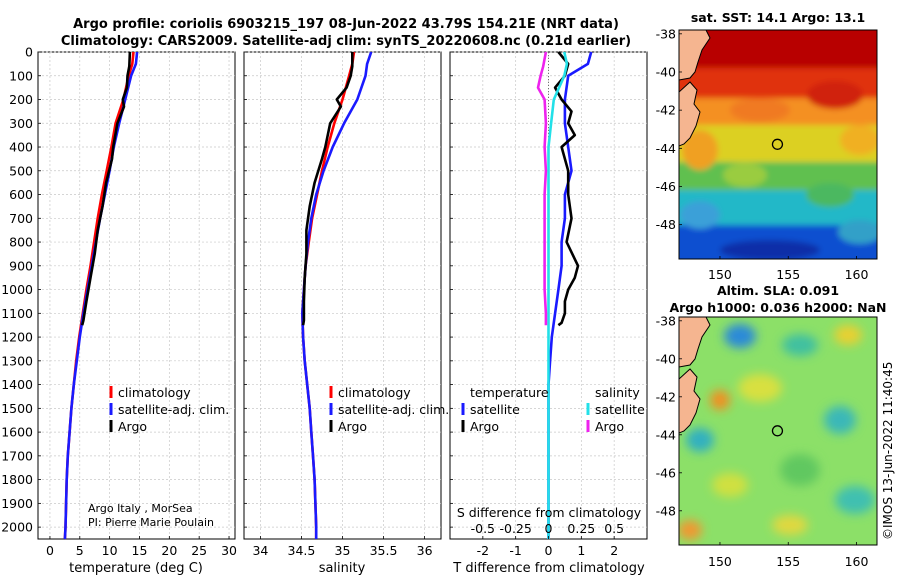  Describe the element at coordinates (425, 550) in the screenshot. I see `x-tick-label: 36` at that location.